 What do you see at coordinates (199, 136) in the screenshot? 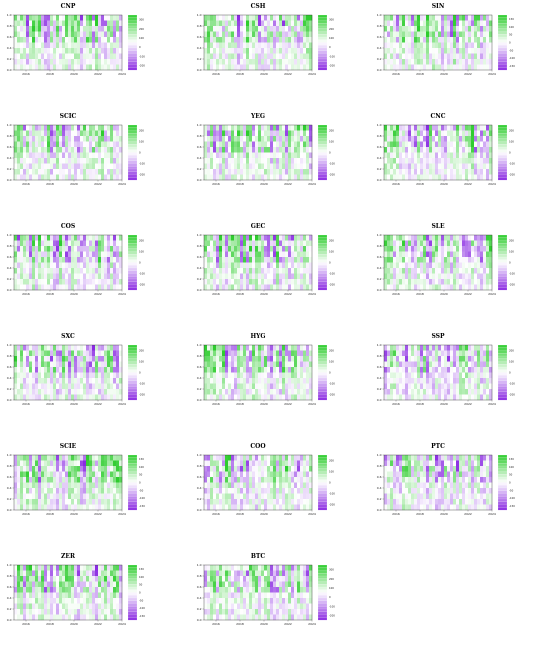
I see `y-tick-label: 0.8` at bounding box center [199, 136].